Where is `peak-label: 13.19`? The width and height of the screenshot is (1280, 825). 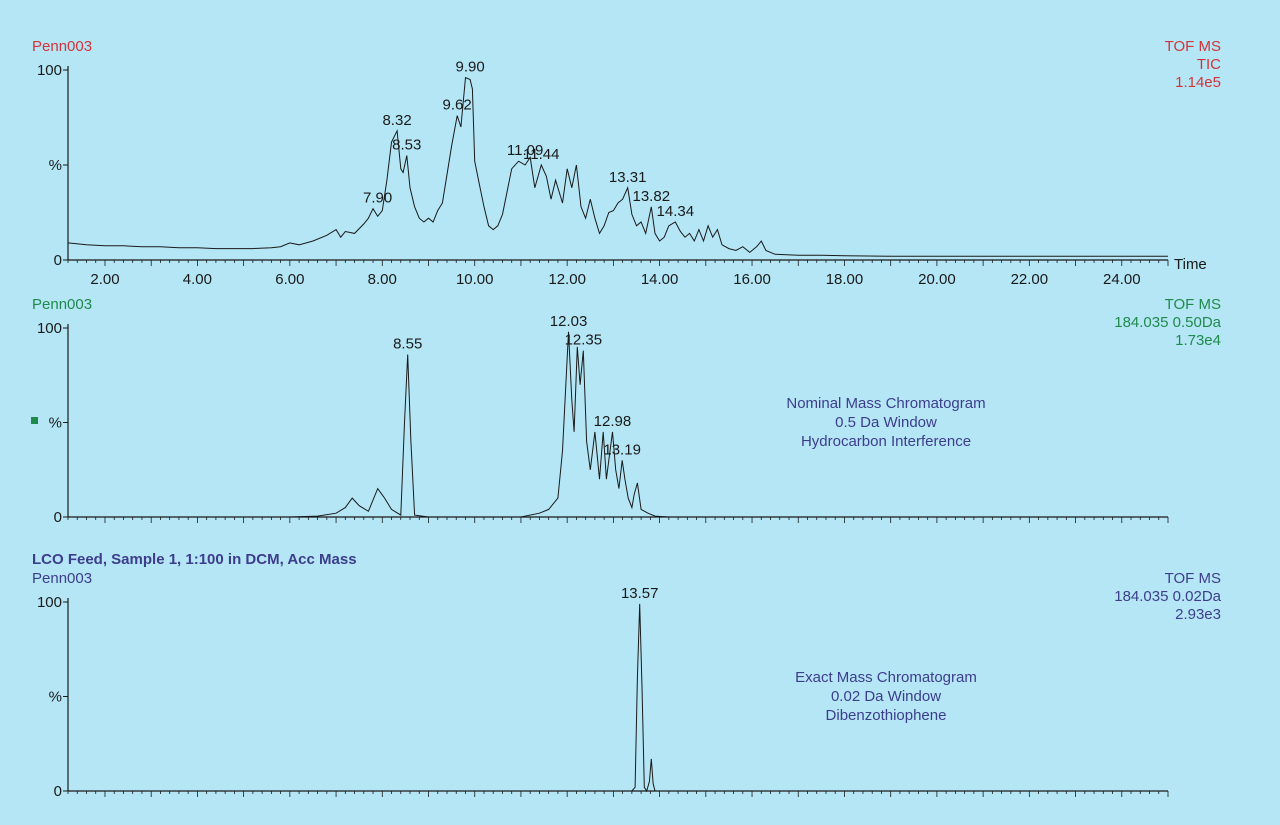
peak-label: 13.19 is located at coordinates (622, 449).